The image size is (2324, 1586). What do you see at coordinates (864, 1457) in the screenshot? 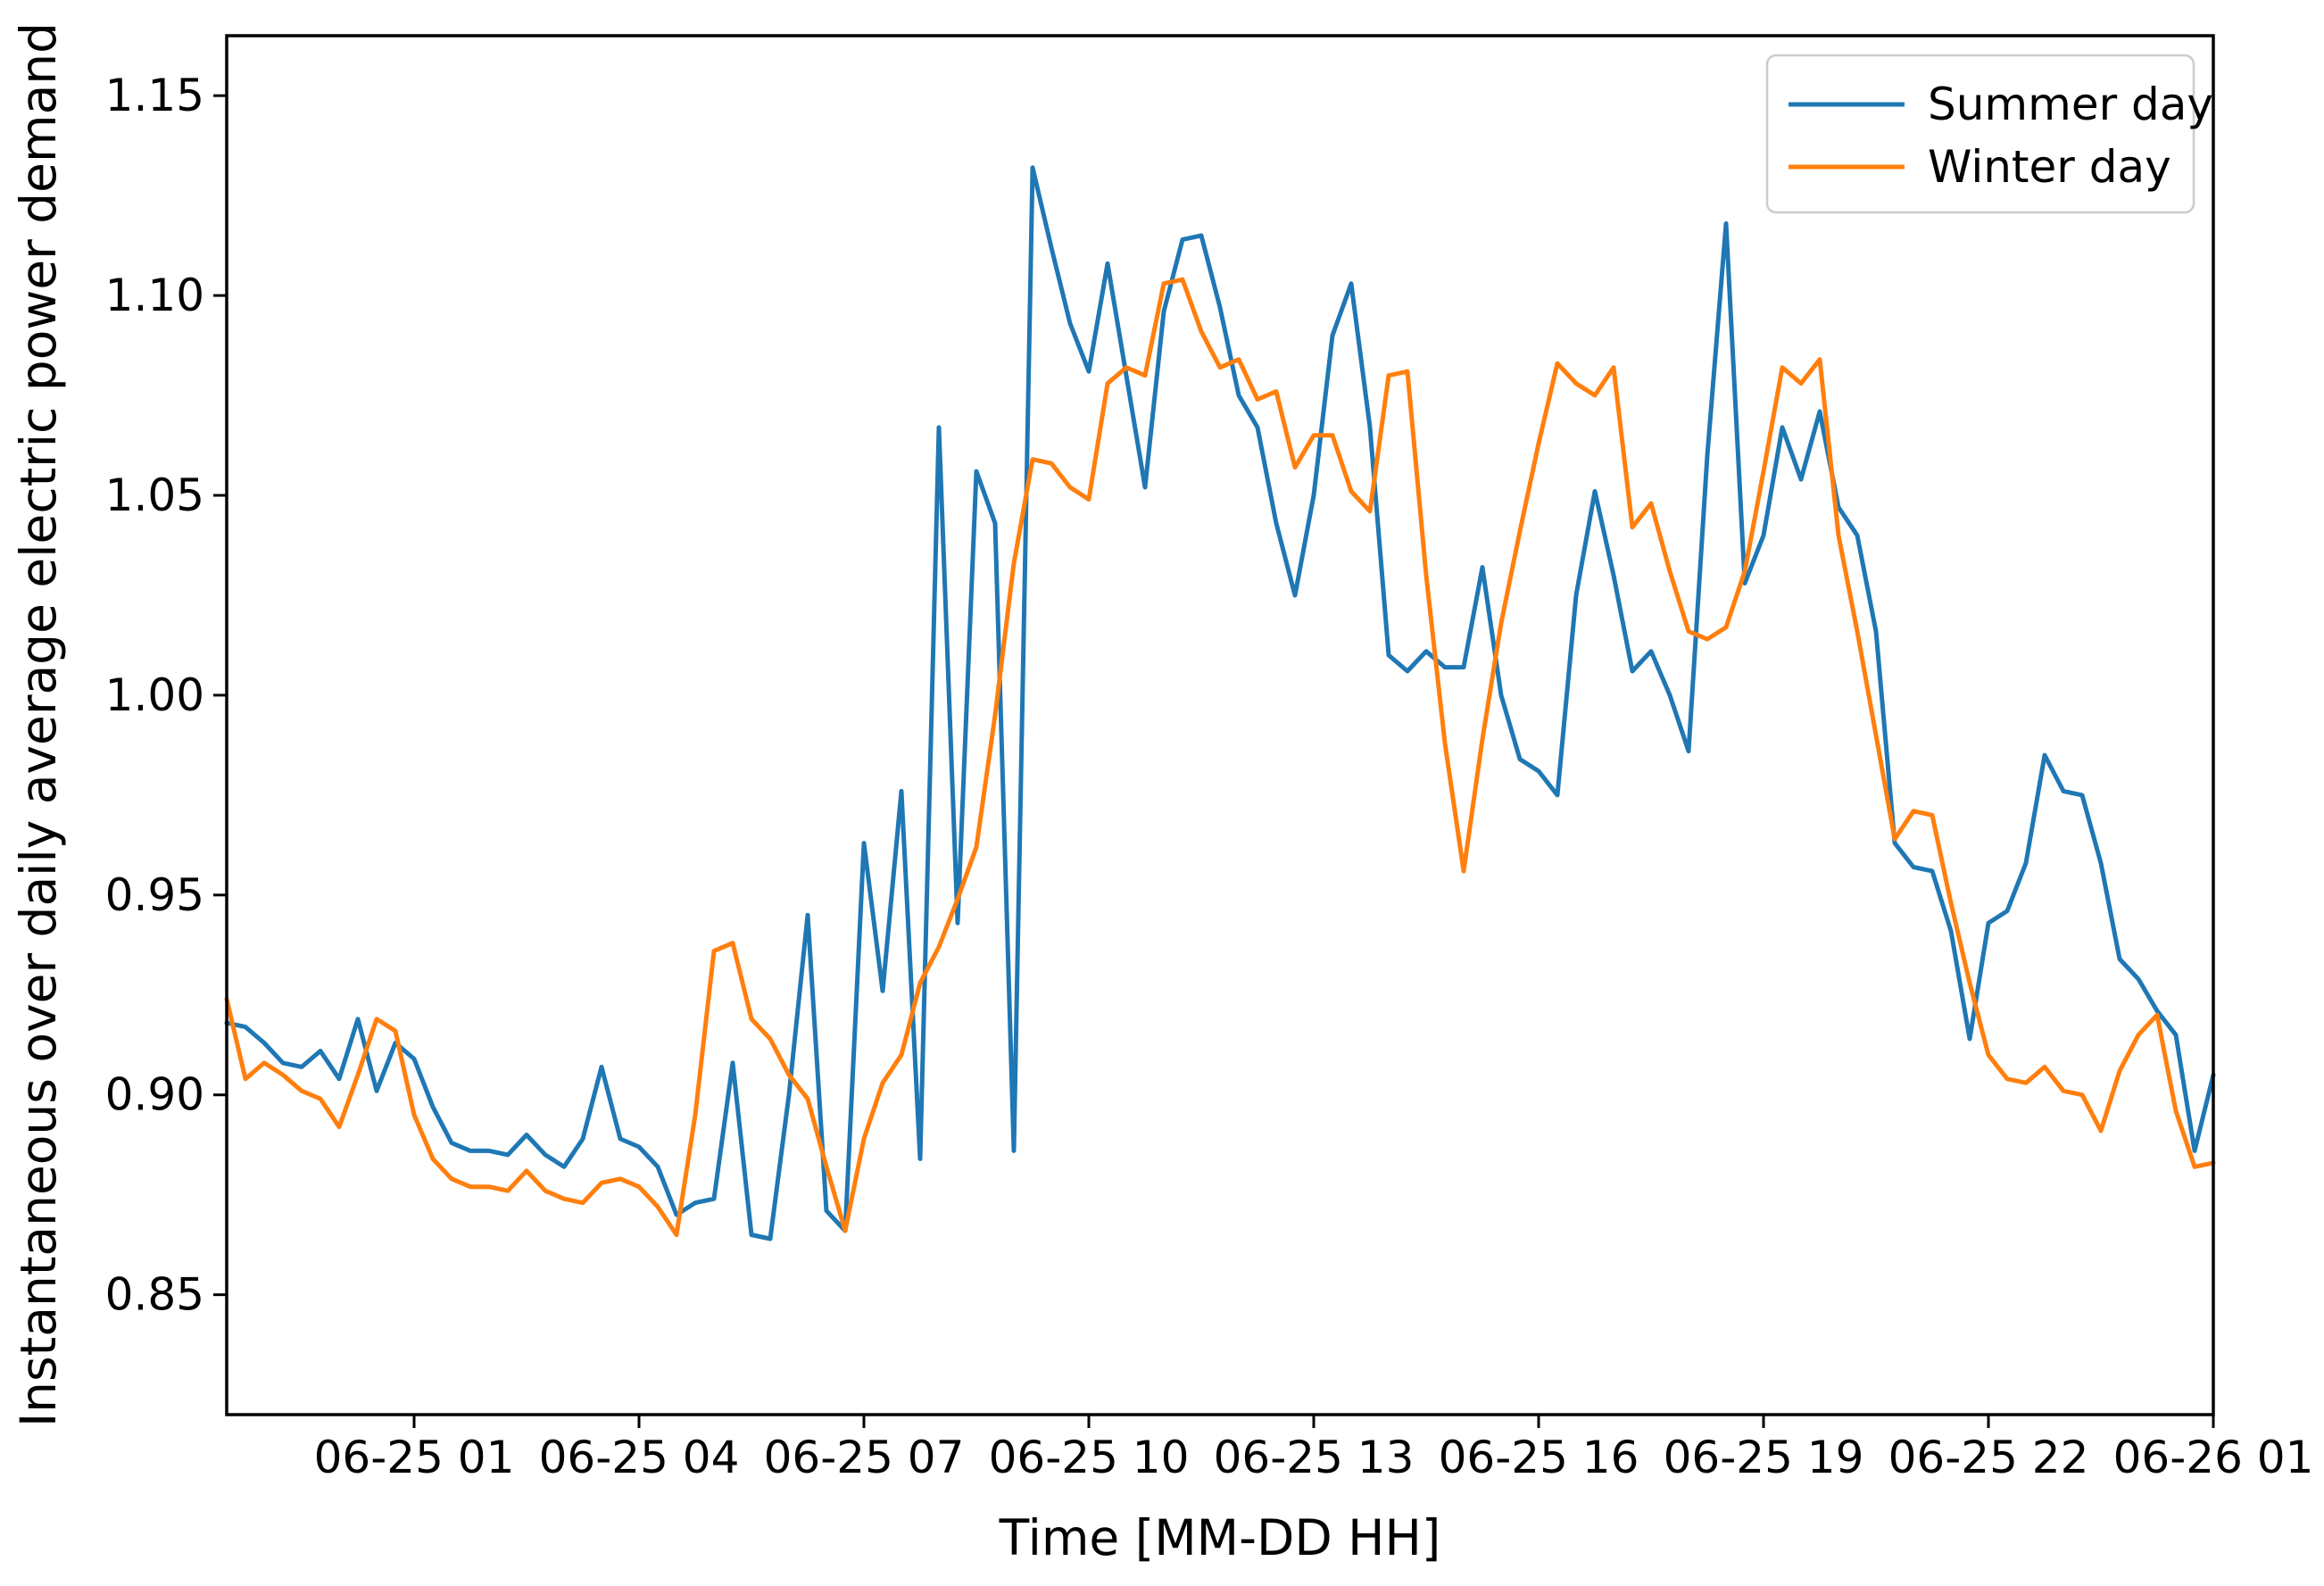
I see `x-tick-label: 06-25 07` at bounding box center [864, 1457].